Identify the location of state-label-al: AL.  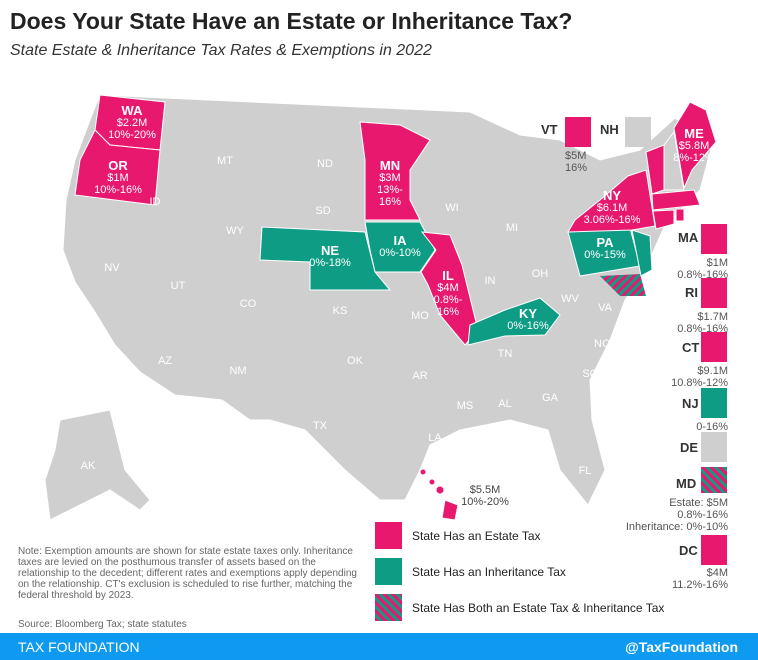
(505, 404).